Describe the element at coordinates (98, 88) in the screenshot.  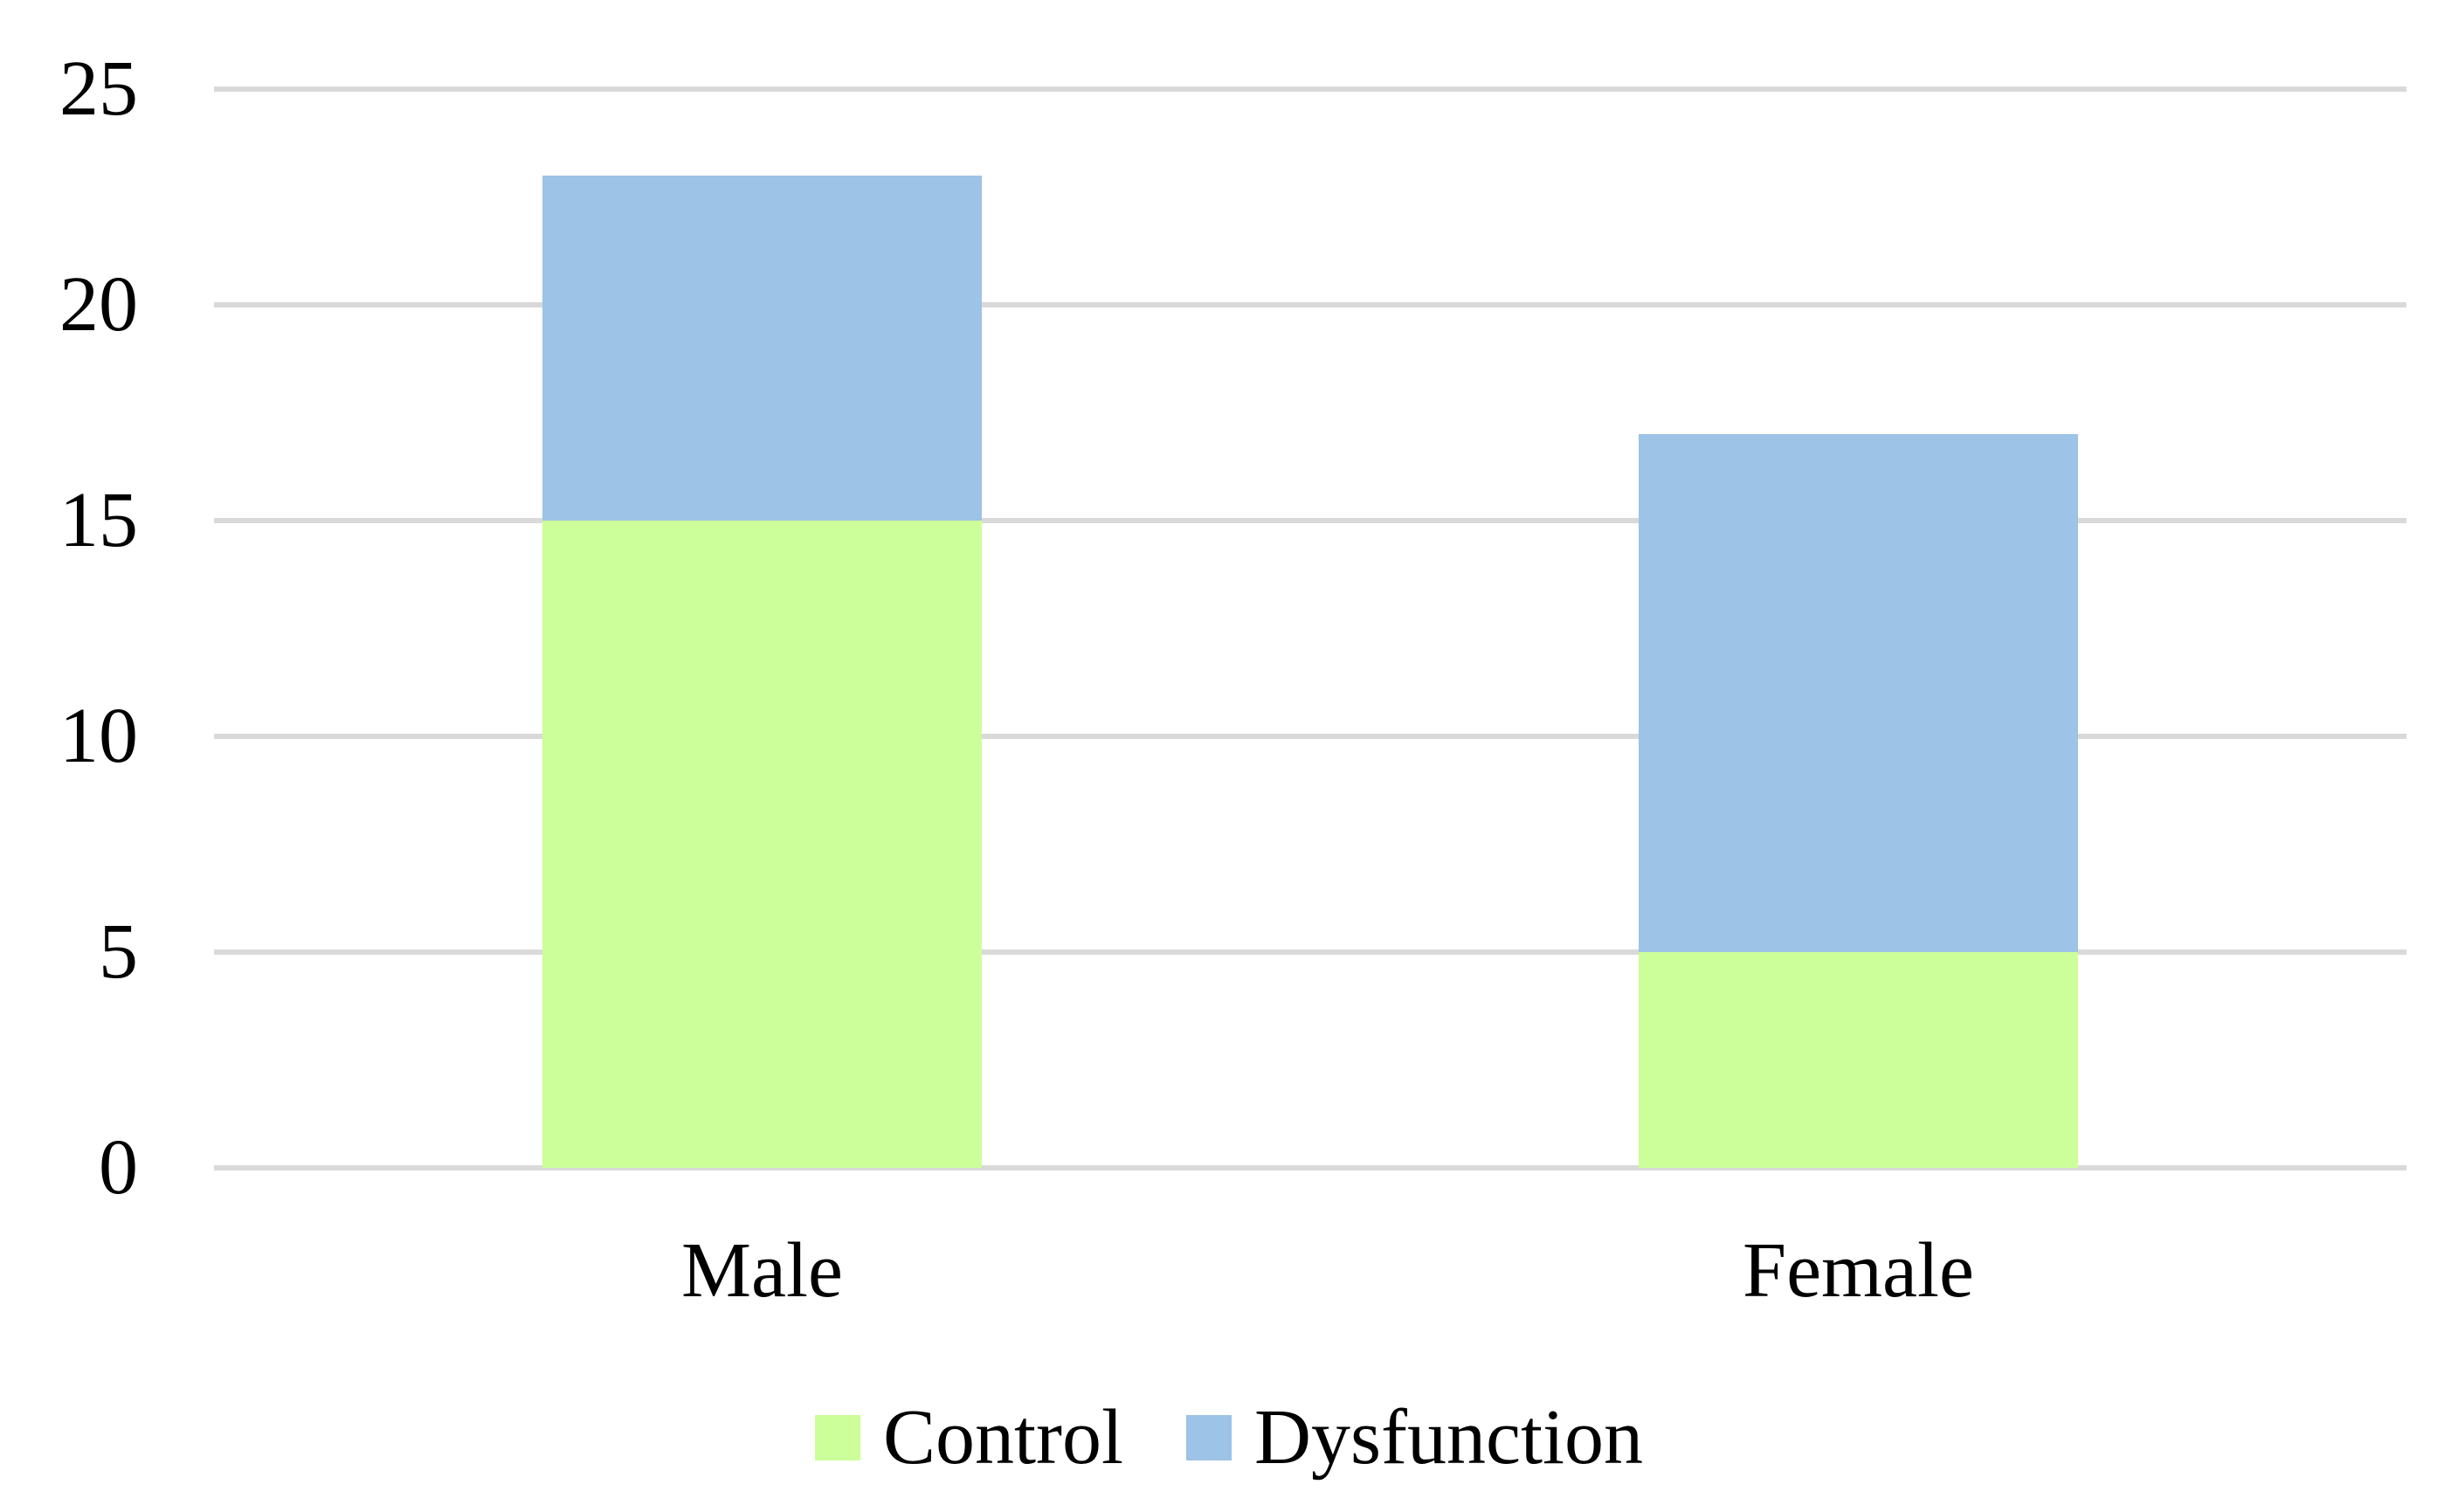
I see `y-tick-label-25: 25` at that location.